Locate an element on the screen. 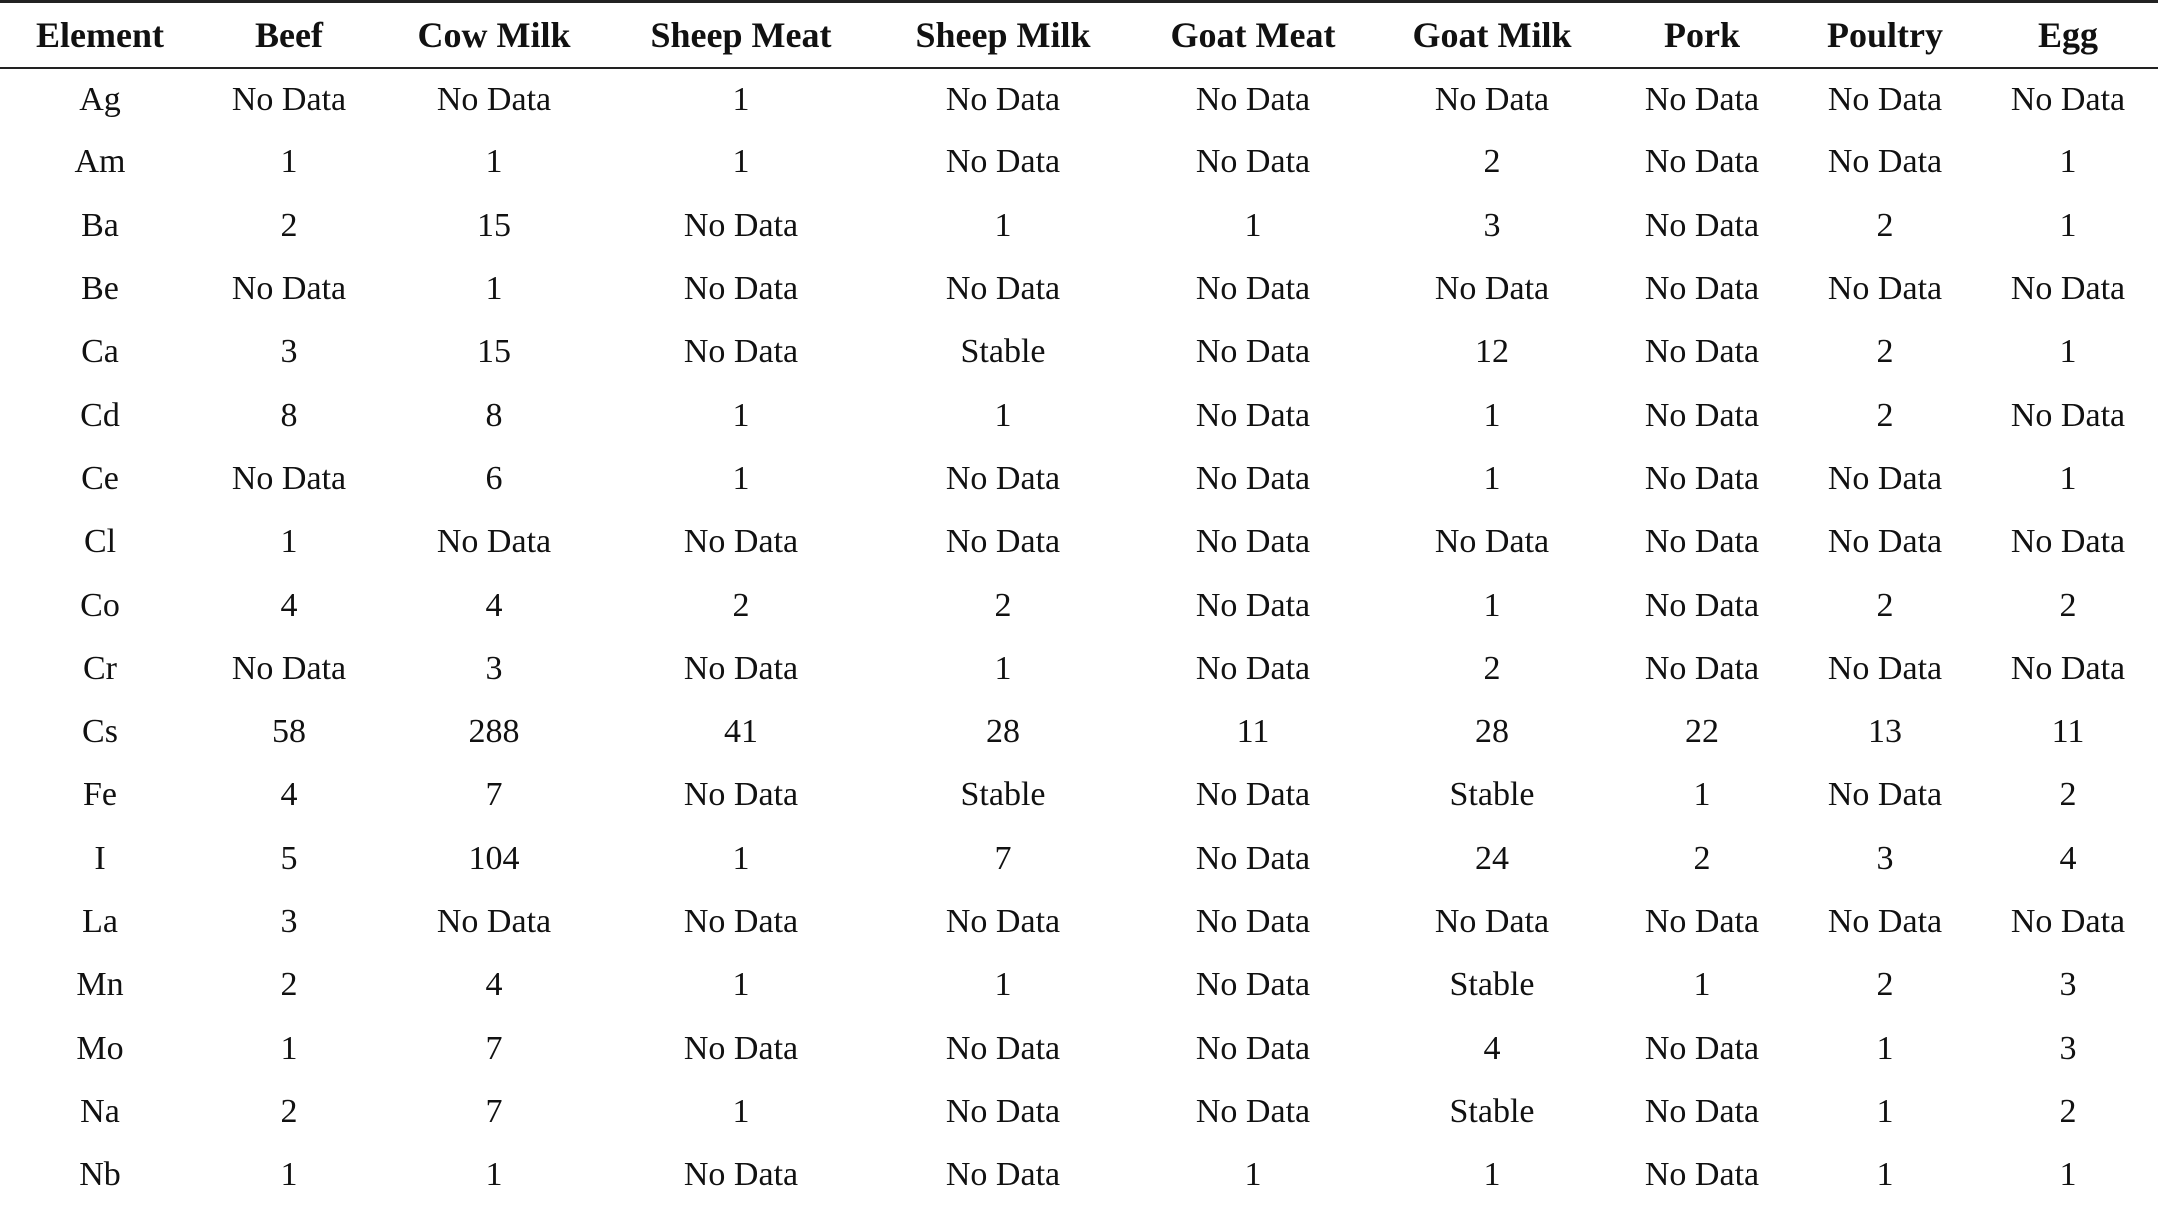 This screenshot has width=2158, height=1209. element-cell: I is located at coordinates (100, 858).